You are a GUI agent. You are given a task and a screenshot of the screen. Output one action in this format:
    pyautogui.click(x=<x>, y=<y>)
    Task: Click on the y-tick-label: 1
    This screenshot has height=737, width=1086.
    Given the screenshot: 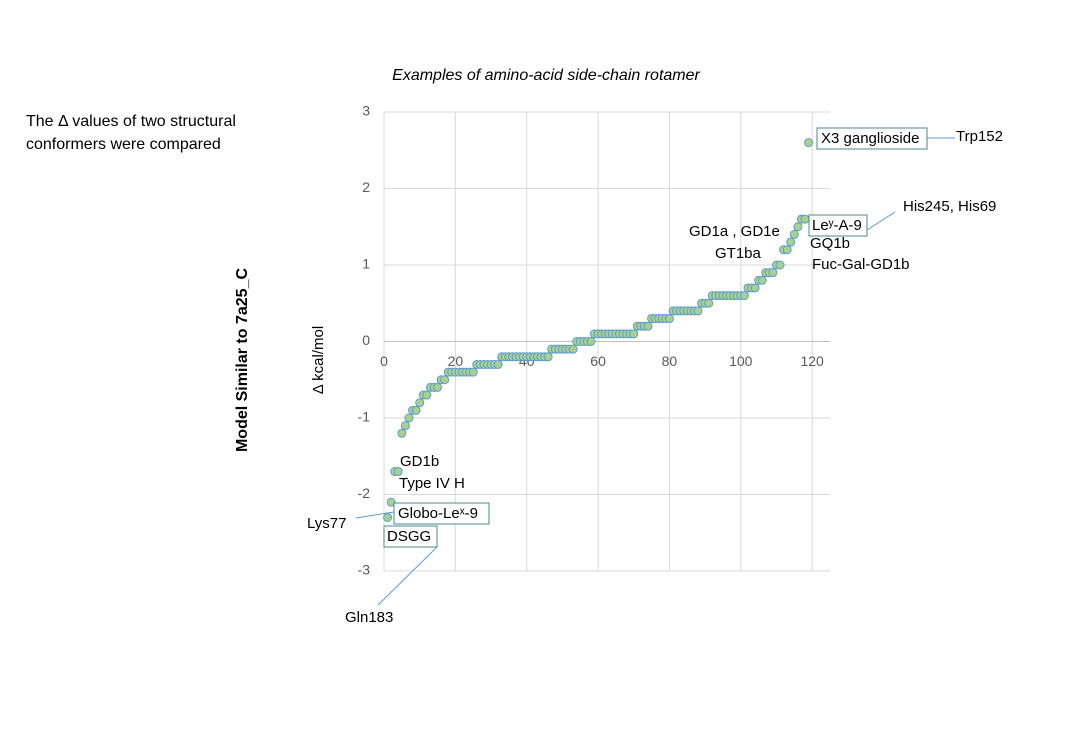 What is the action you would take?
    pyautogui.click(x=366, y=264)
    